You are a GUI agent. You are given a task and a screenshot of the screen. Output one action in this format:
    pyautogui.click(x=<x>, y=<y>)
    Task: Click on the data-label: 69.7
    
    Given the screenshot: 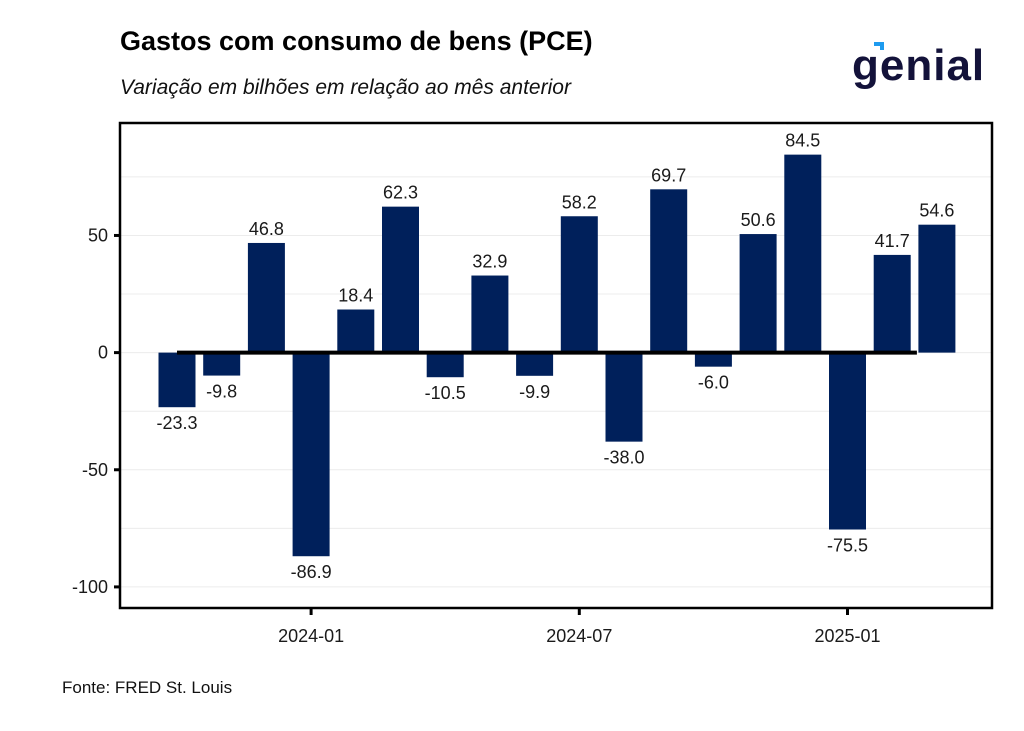 What is the action you would take?
    pyautogui.click(x=668, y=175)
    